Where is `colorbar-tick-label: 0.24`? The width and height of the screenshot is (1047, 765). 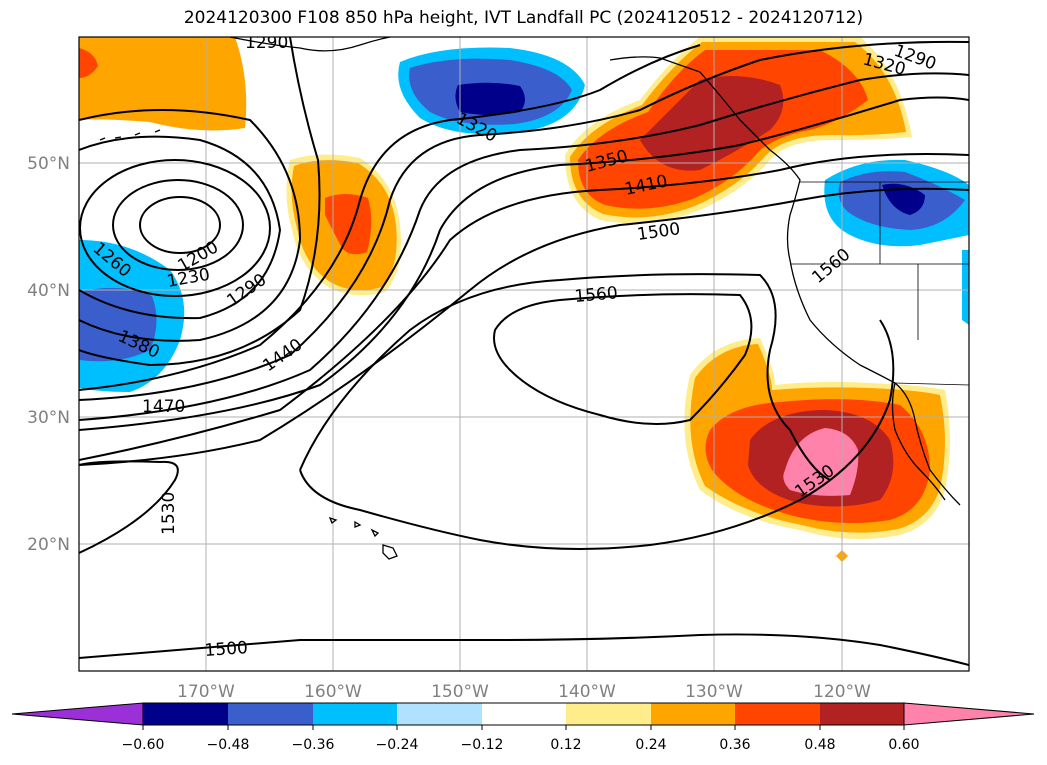
colorbar-tick-label: 0.24 is located at coordinates (650, 745).